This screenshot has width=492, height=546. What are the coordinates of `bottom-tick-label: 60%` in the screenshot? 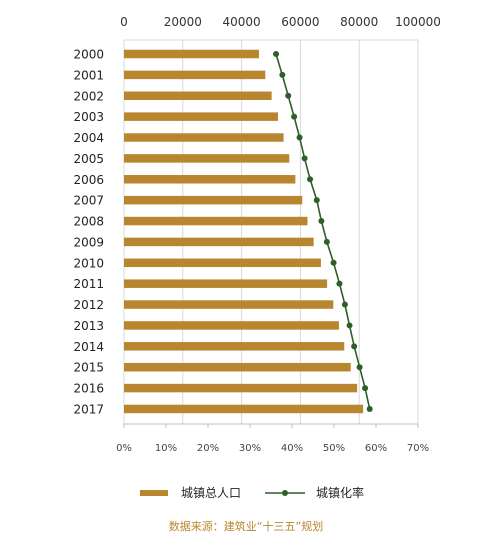 It's located at (376, 448).